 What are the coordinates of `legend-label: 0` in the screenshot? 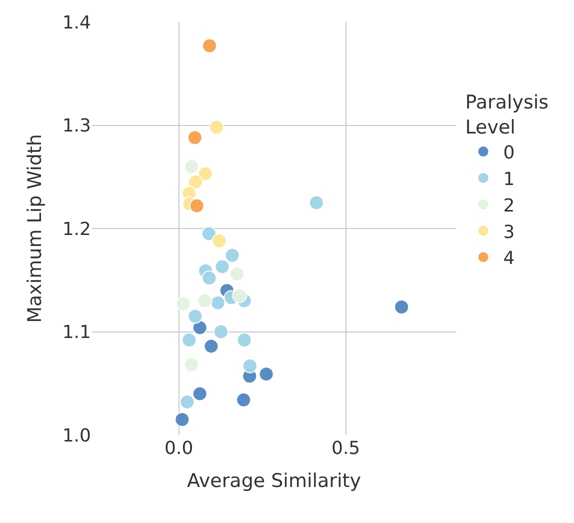 It's located at (509, 153).